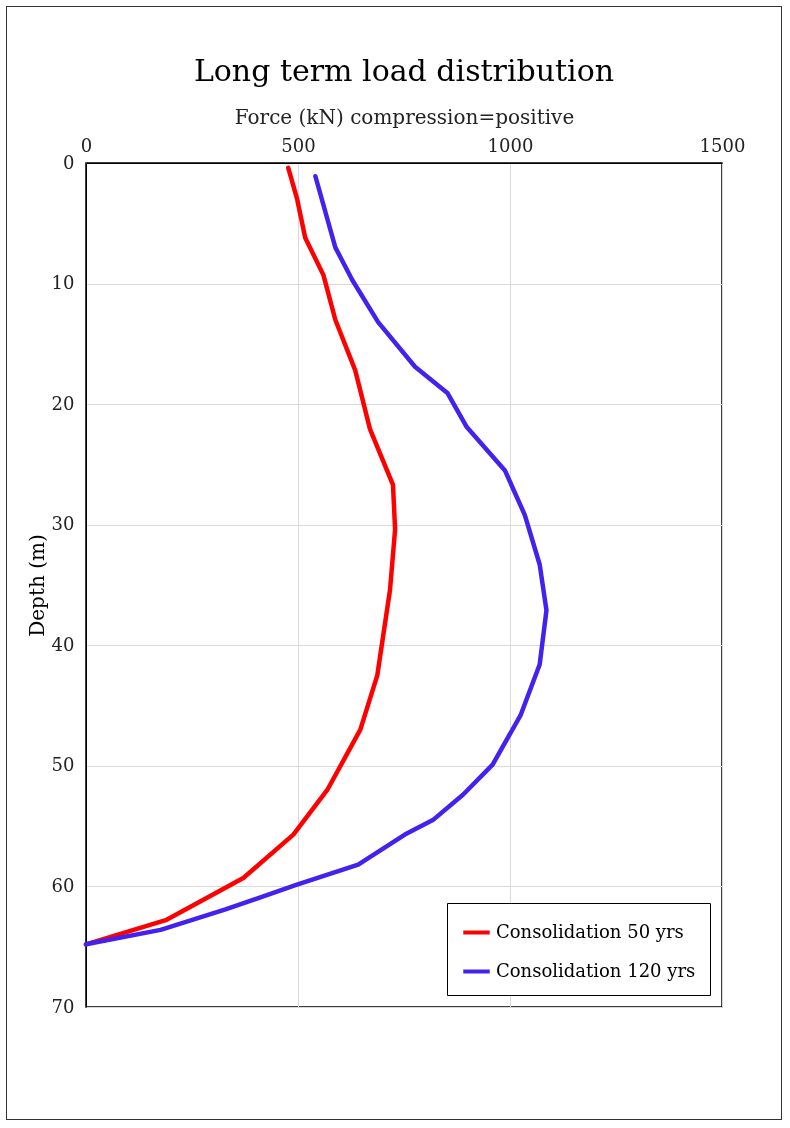 The width and height of the screenshot is (790, 1128). Describe the element at coordinates (63, 765) in the screenshot. I see `y-tick-label: 50` at that location.